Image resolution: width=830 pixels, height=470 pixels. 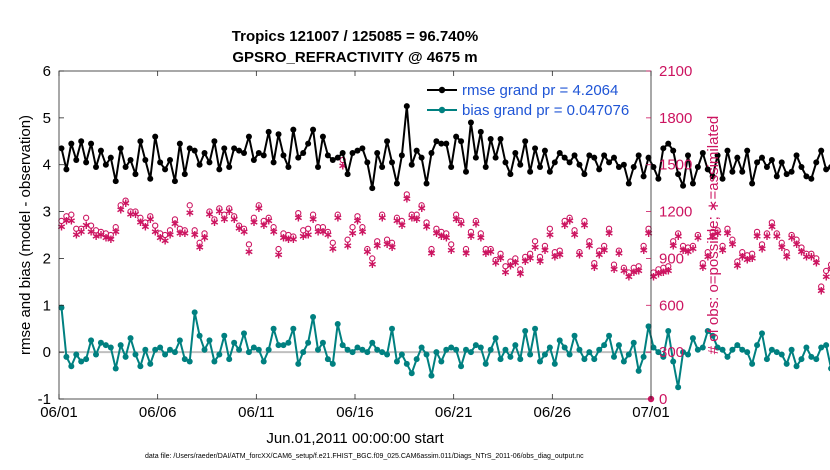 What do you see at coordinates (47, 165) in the screenshot?
I see `y-tick-label: 4` at bounding box center [47, 165].